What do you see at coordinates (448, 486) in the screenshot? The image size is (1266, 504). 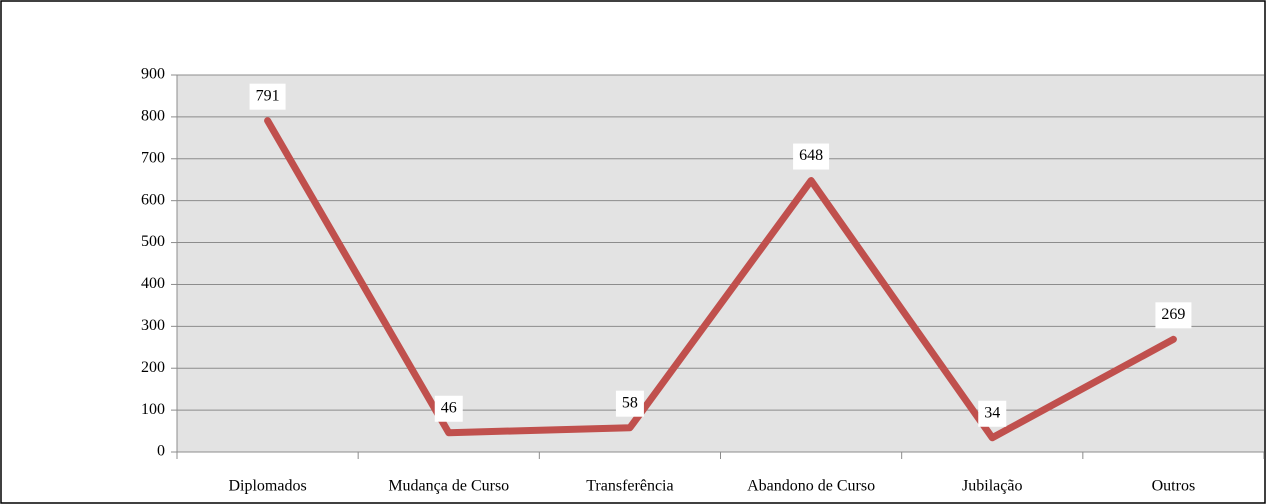 I see `x-tick-label: Mudança de Curso` at bounding box center [448, 486].